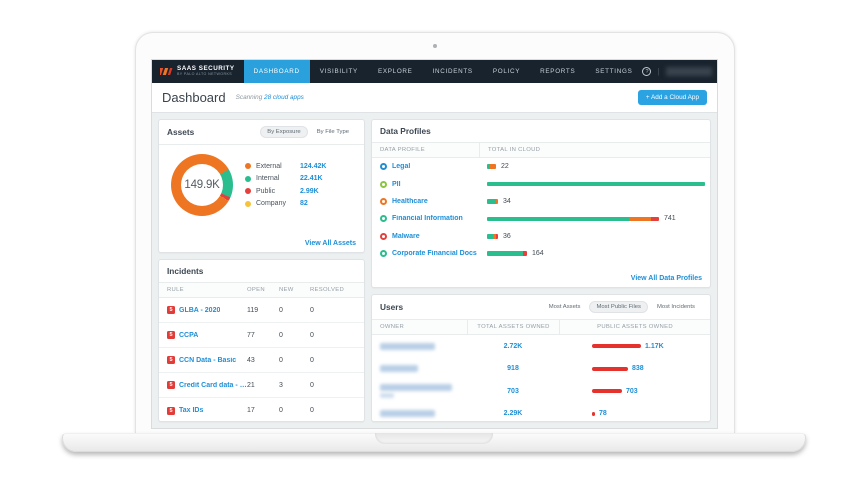  What do you see at coordinates (513, 369) in the screenshot?
I see `total-assets-value: 918` at bounding box center [513, 369].